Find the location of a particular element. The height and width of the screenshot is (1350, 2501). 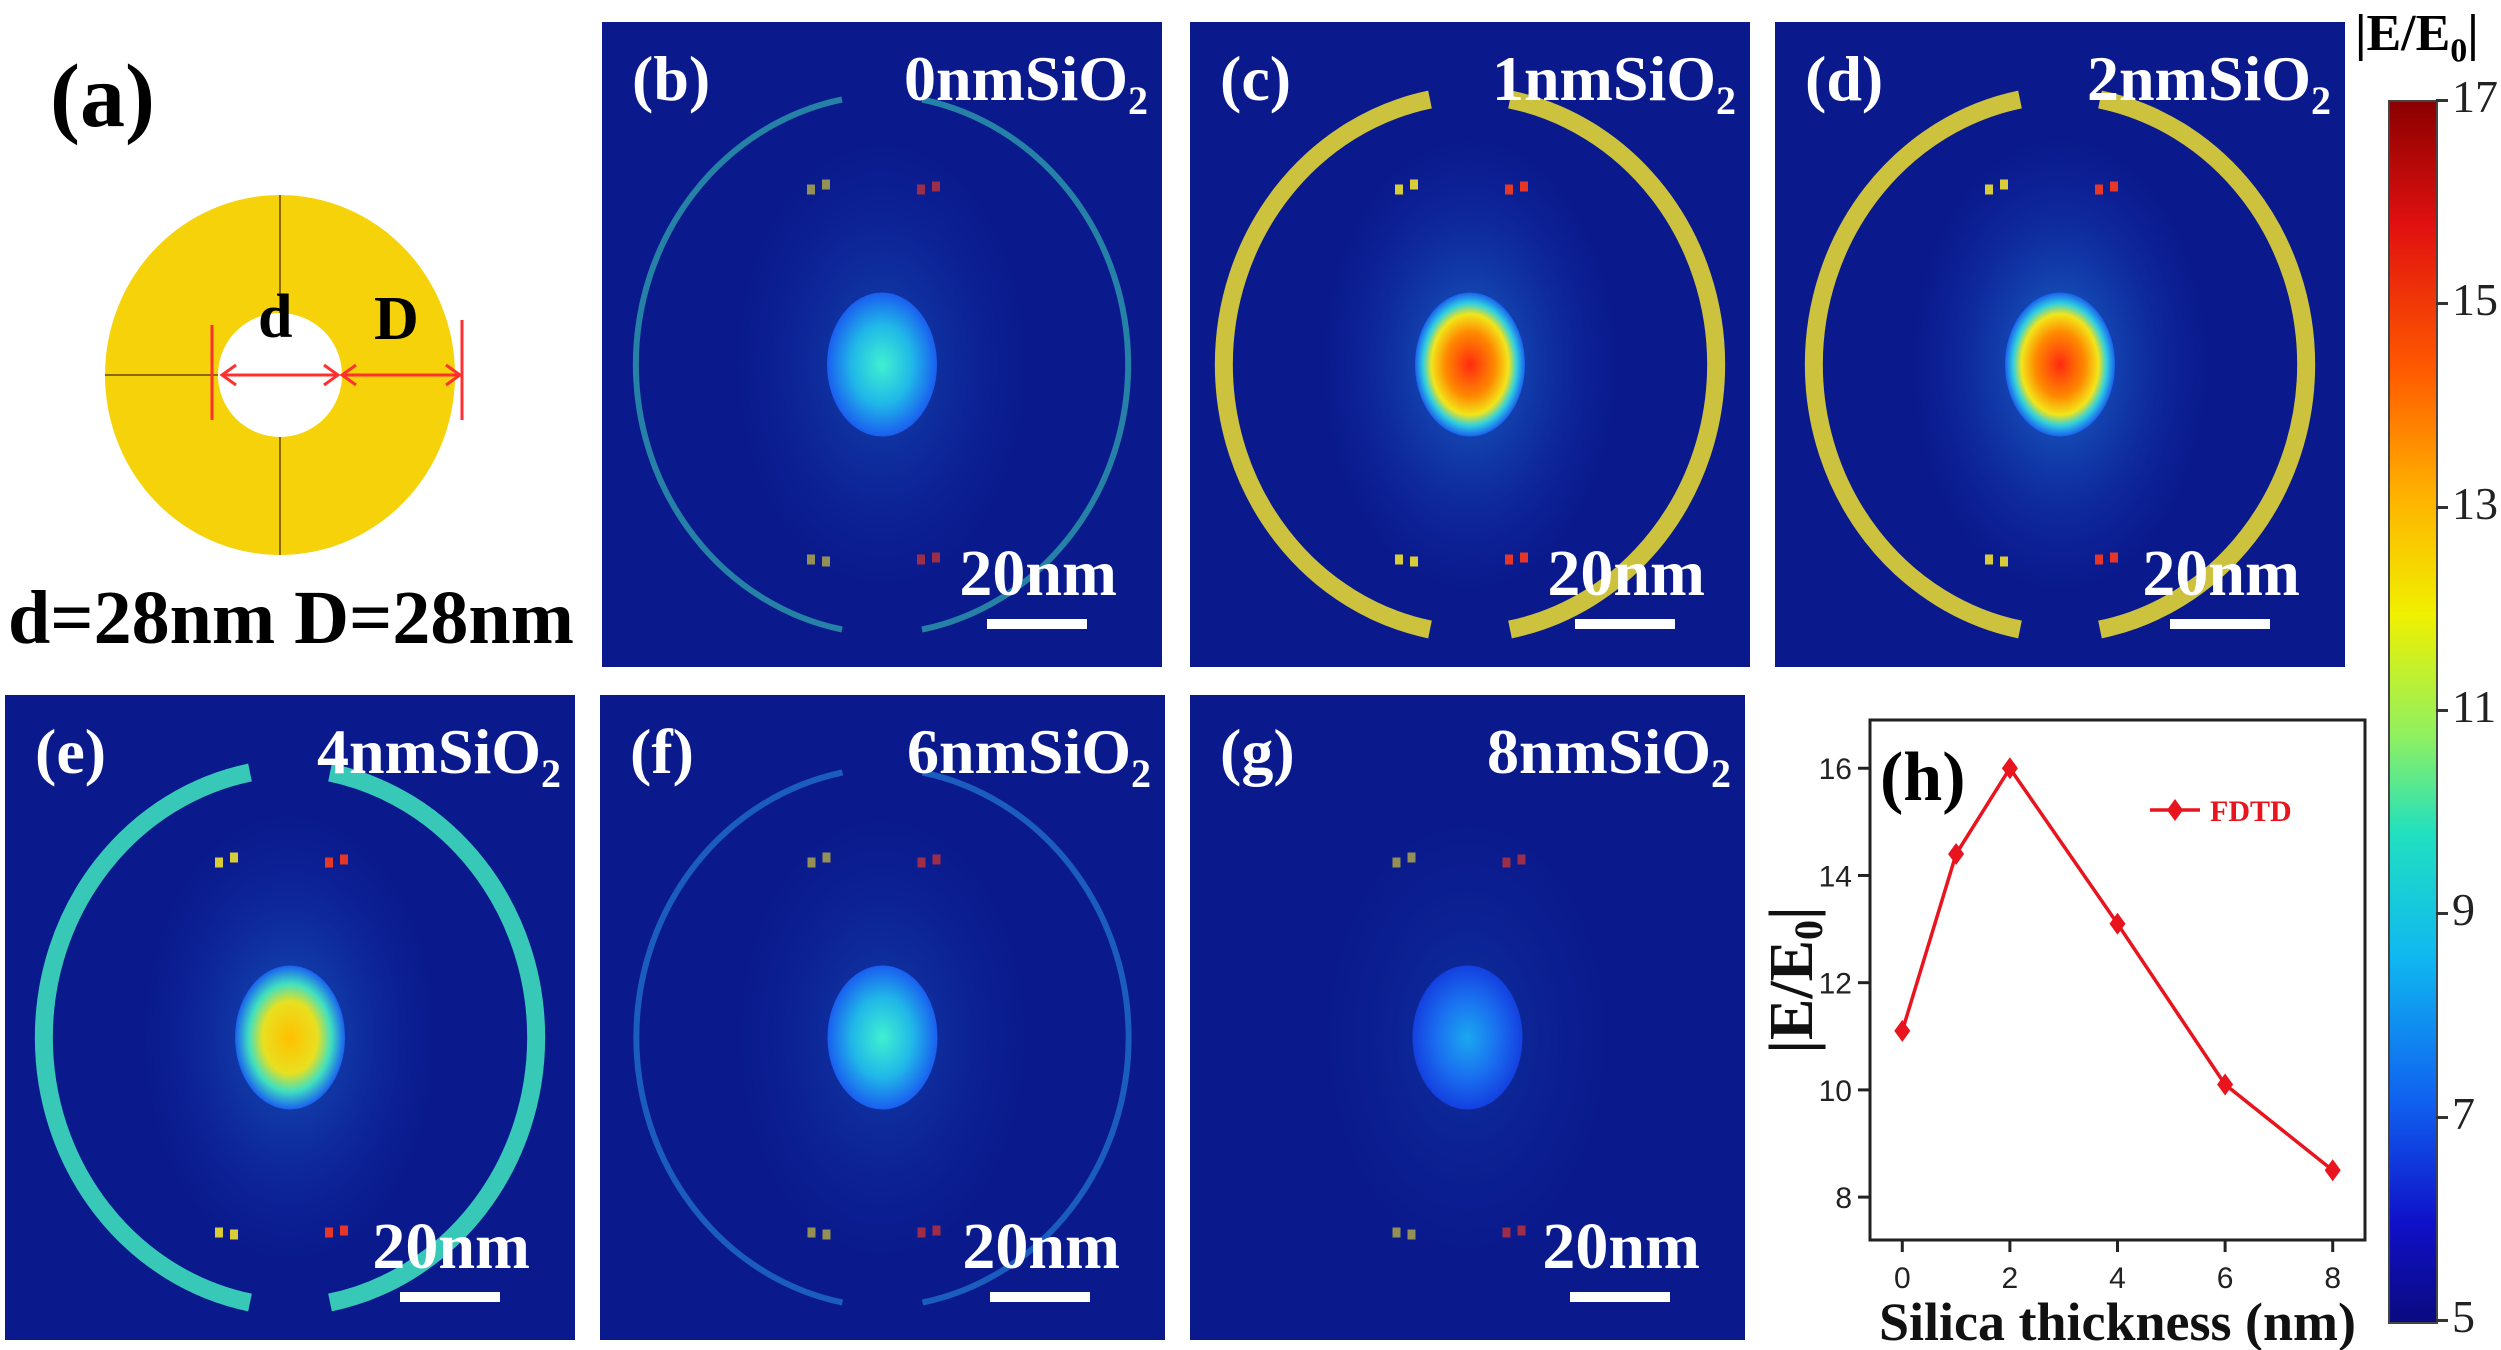

y-tick-label: 12 is located at coordinates (1835, 984).